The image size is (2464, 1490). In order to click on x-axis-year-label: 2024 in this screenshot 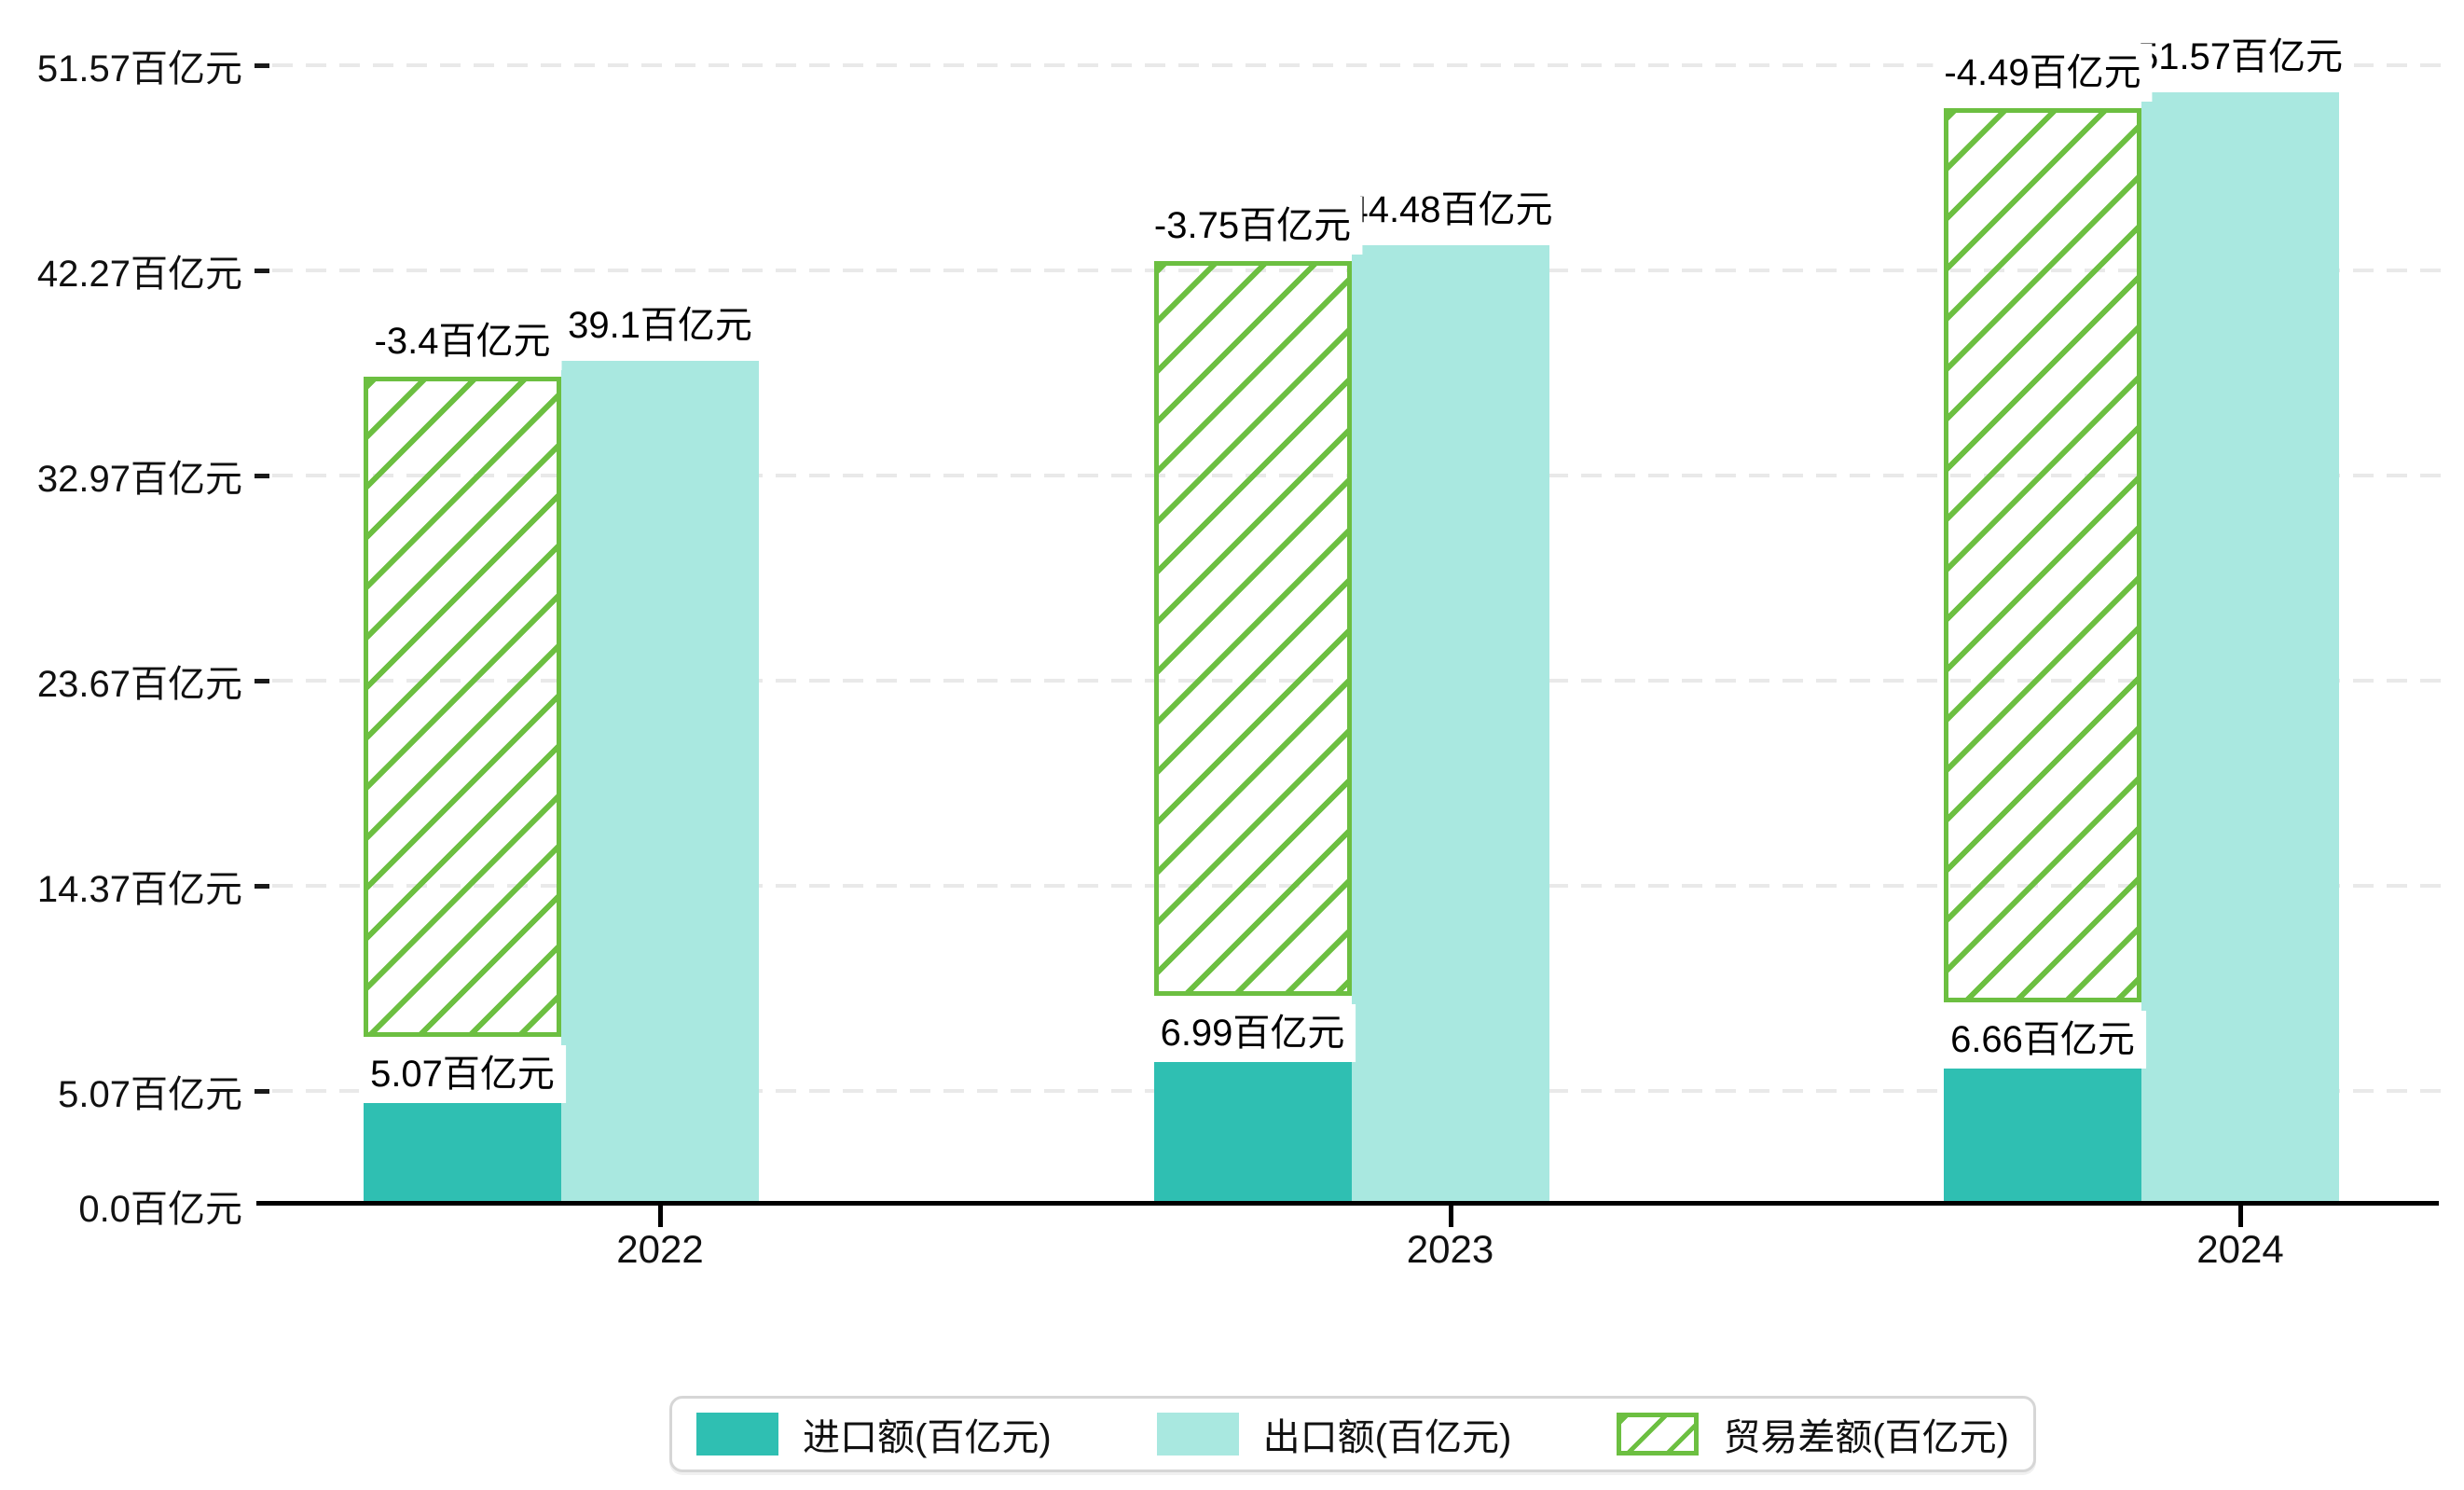, I will do `click(2240, 1249)`.